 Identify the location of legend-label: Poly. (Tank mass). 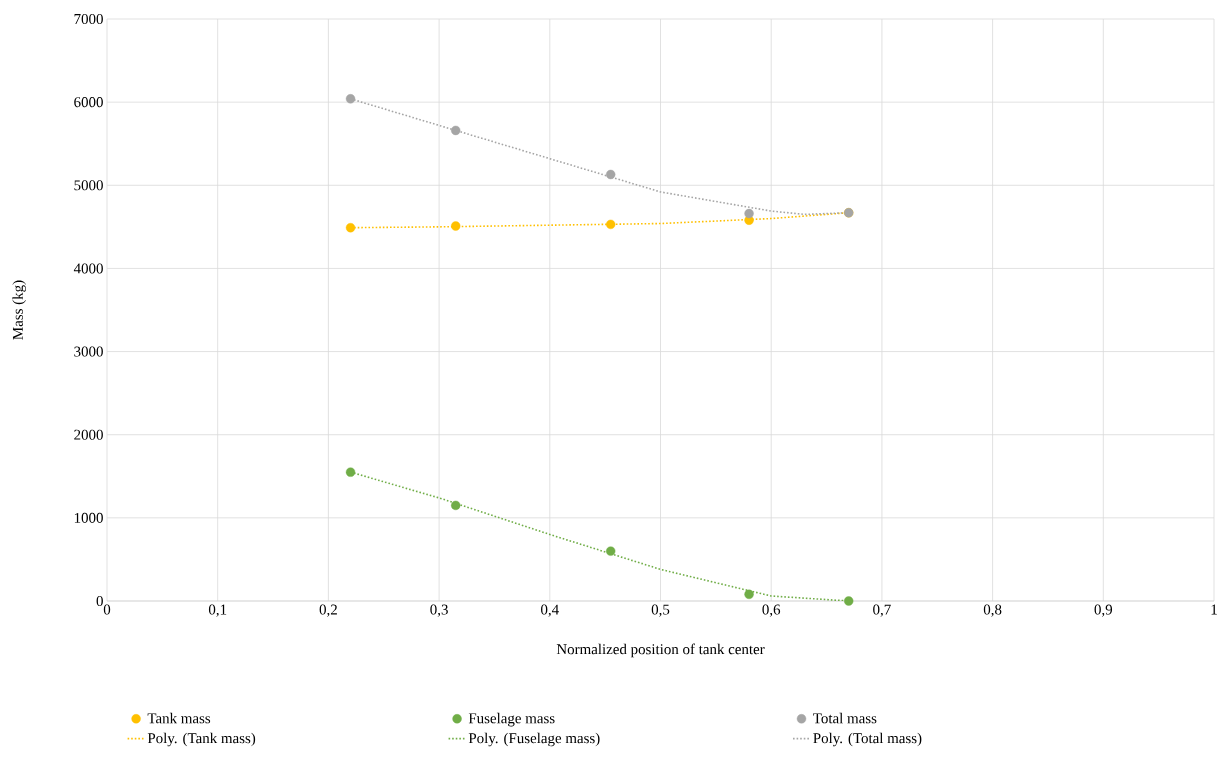
(201, 739).